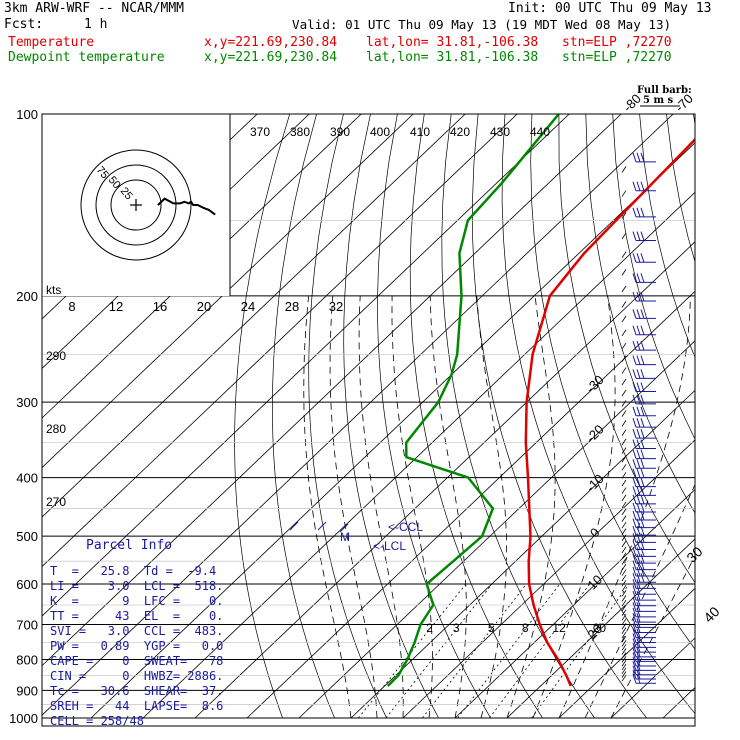 The height and width of the screenshot is (740, 740). I want to click on legend-dewpoint: Dewpoint temperature, so click(86, 57).